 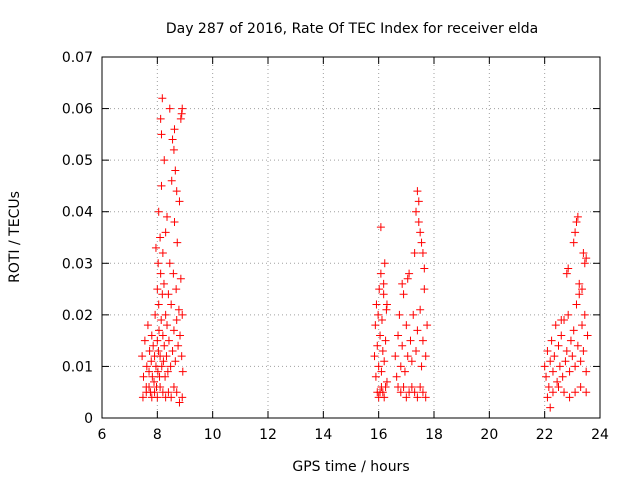 I want to click on x-tick-label: 16, so click(x=379, y=435).